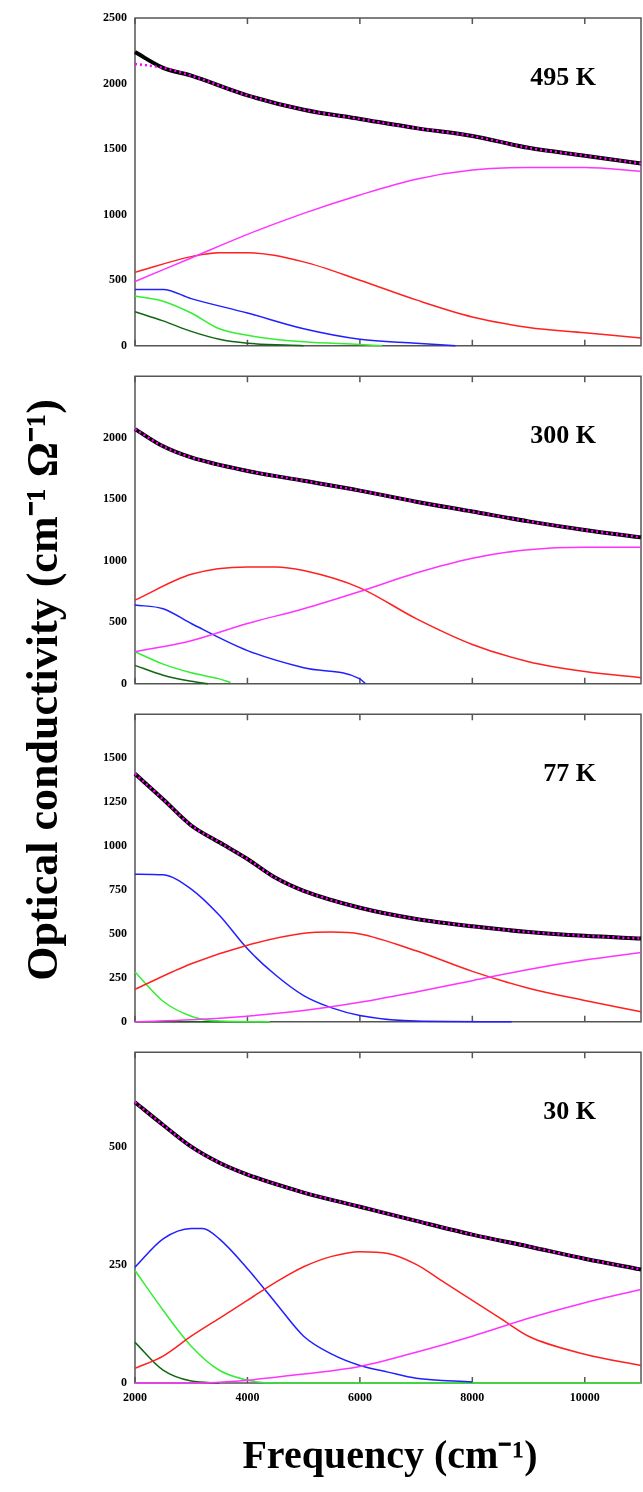 The image size is (643, 1492). I want to click on annotation: 495 K, so click(563, 76).